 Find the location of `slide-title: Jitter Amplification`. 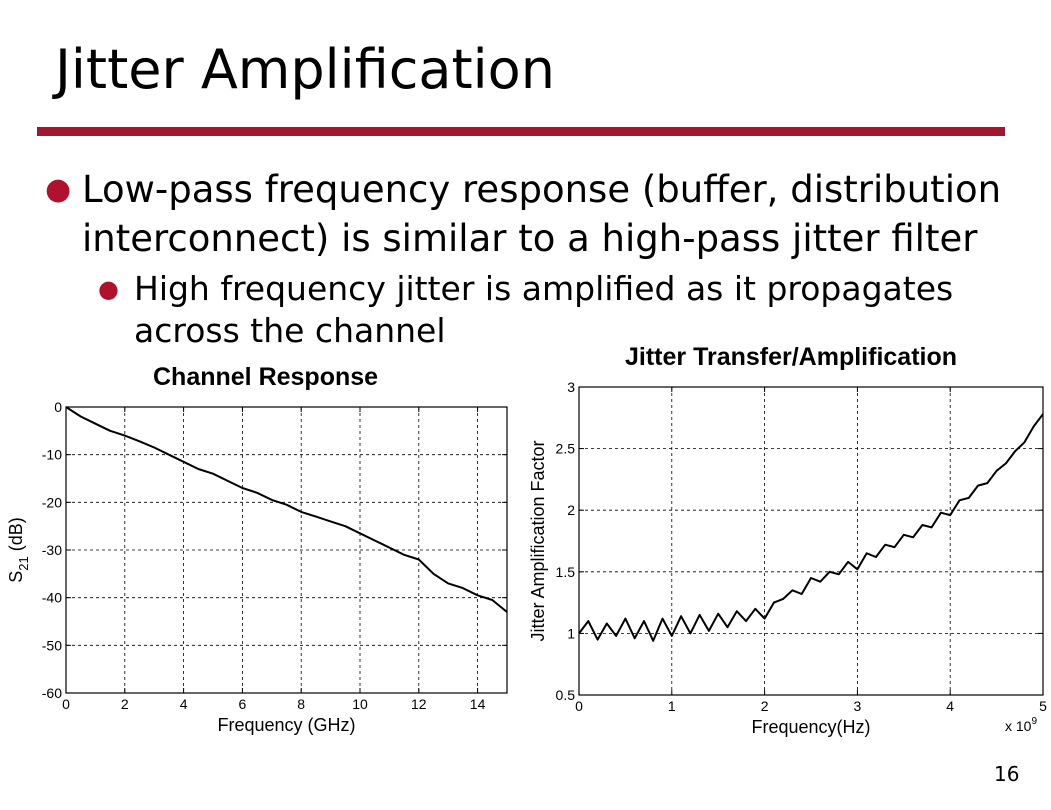

slide-title: Jitter Amplification is located at coordinates (305, 69).